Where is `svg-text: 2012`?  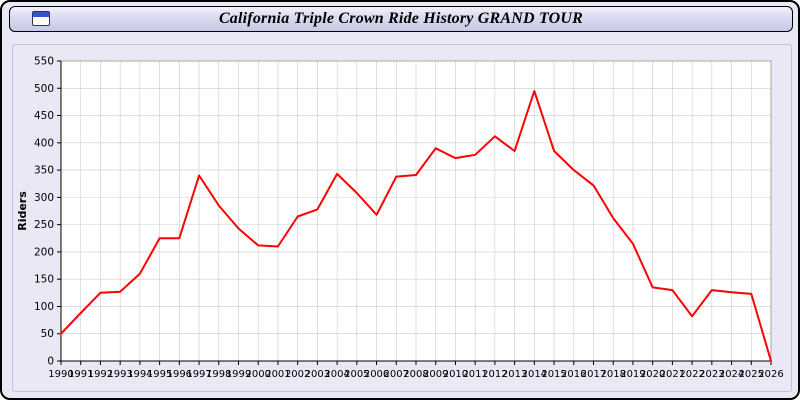
svg-text: 2012 is located at coordinates (494, 374).